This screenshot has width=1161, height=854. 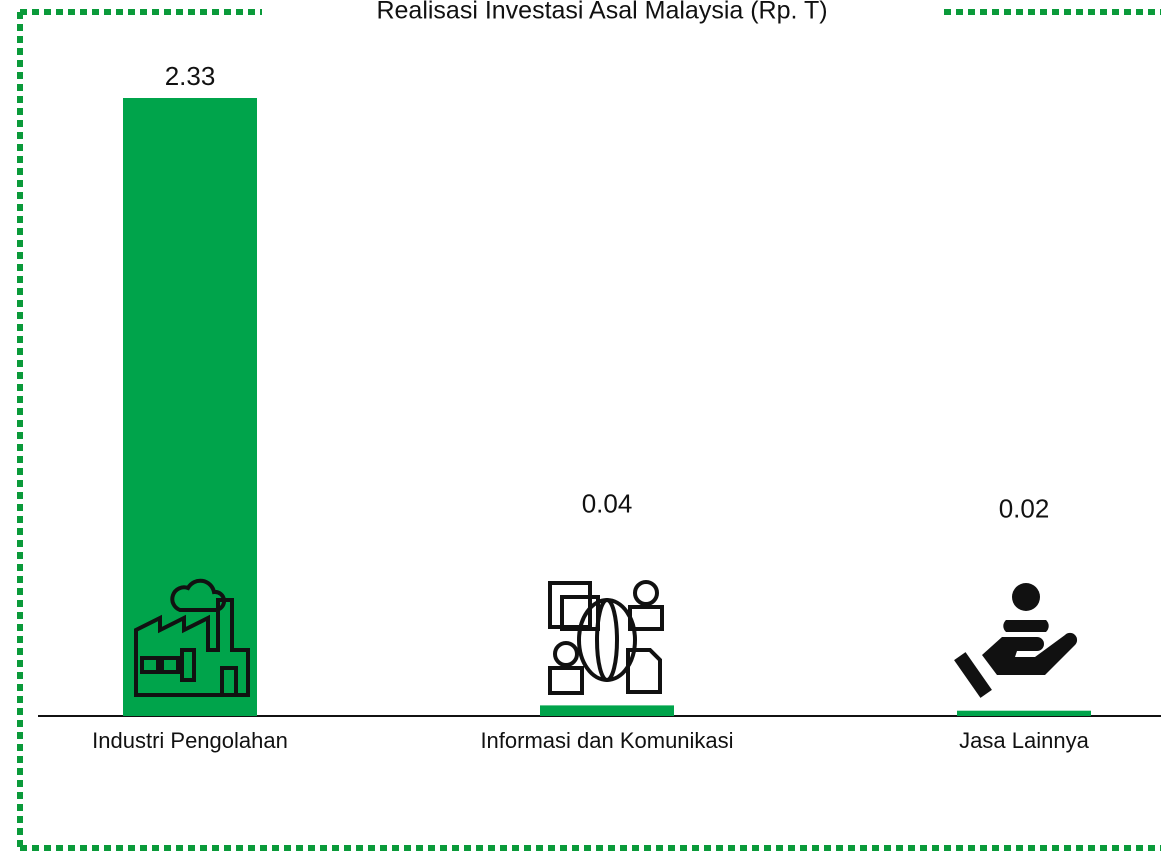 I want to click on title-gap, so click(x=602, y=13).